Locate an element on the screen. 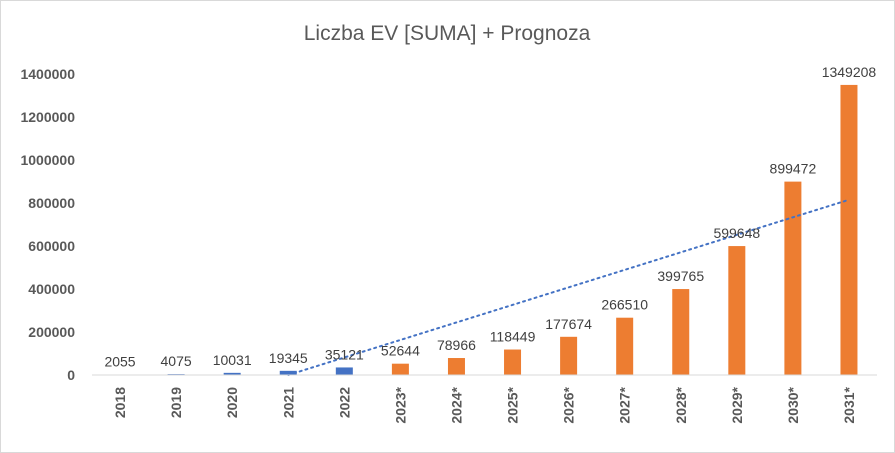  data-label: 52644 is located at coordinates (400, 351).